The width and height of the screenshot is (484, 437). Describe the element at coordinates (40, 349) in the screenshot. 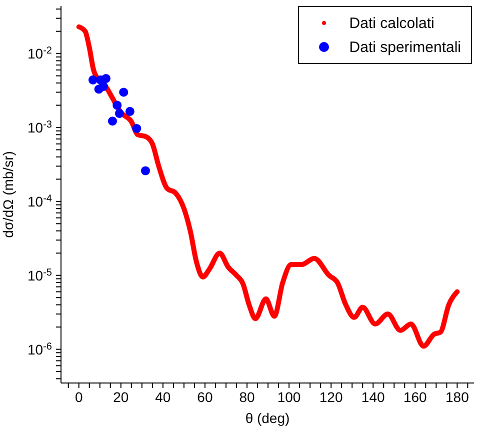

I see `y-tick-label: 10$^{-6}$` at that location.